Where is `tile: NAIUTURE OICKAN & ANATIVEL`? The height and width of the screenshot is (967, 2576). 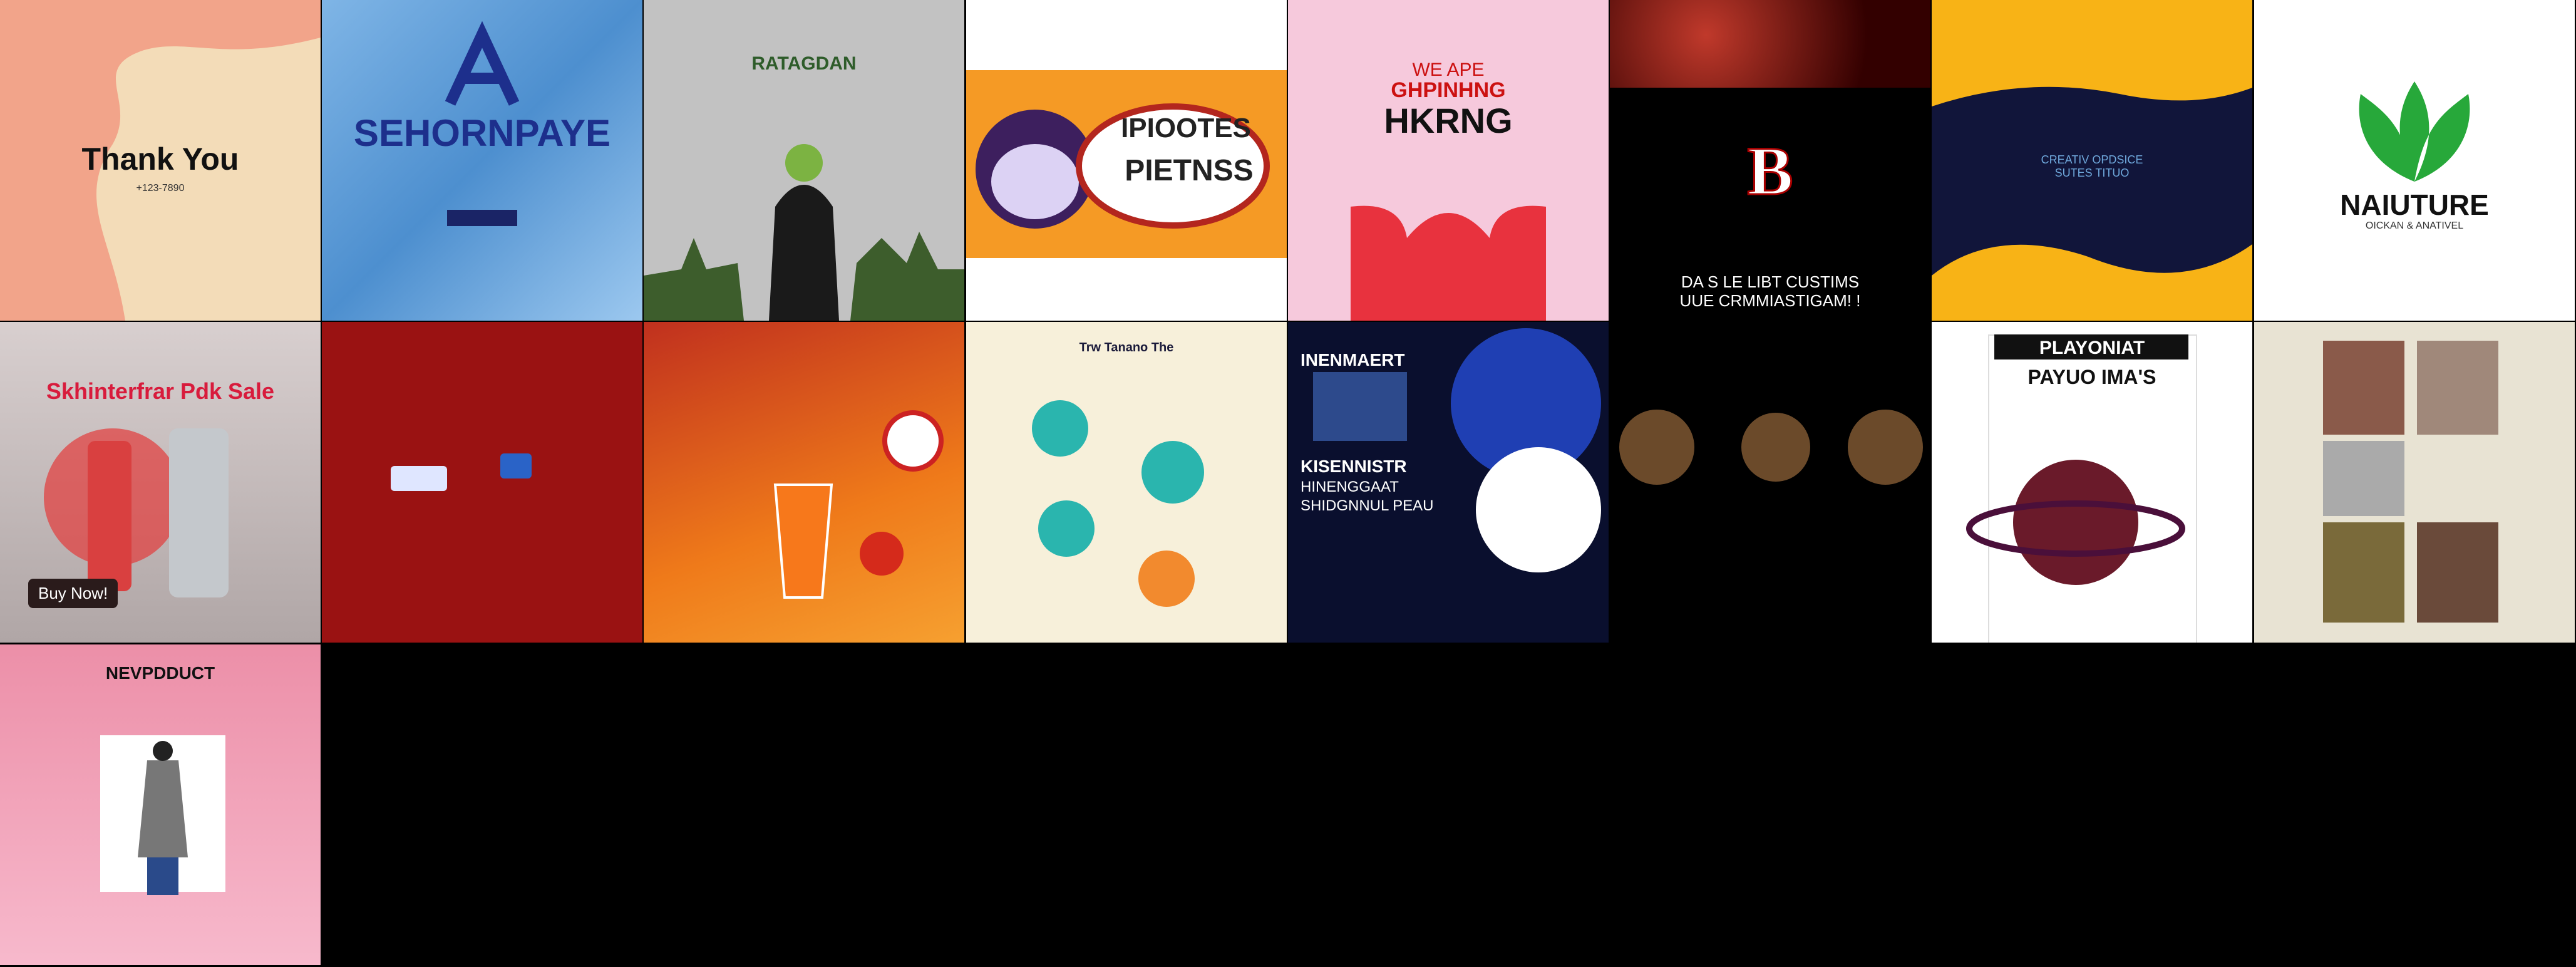 tile: NAIUTURE OICKAN & ANATIVEL is located at coordinates (2415, 160).